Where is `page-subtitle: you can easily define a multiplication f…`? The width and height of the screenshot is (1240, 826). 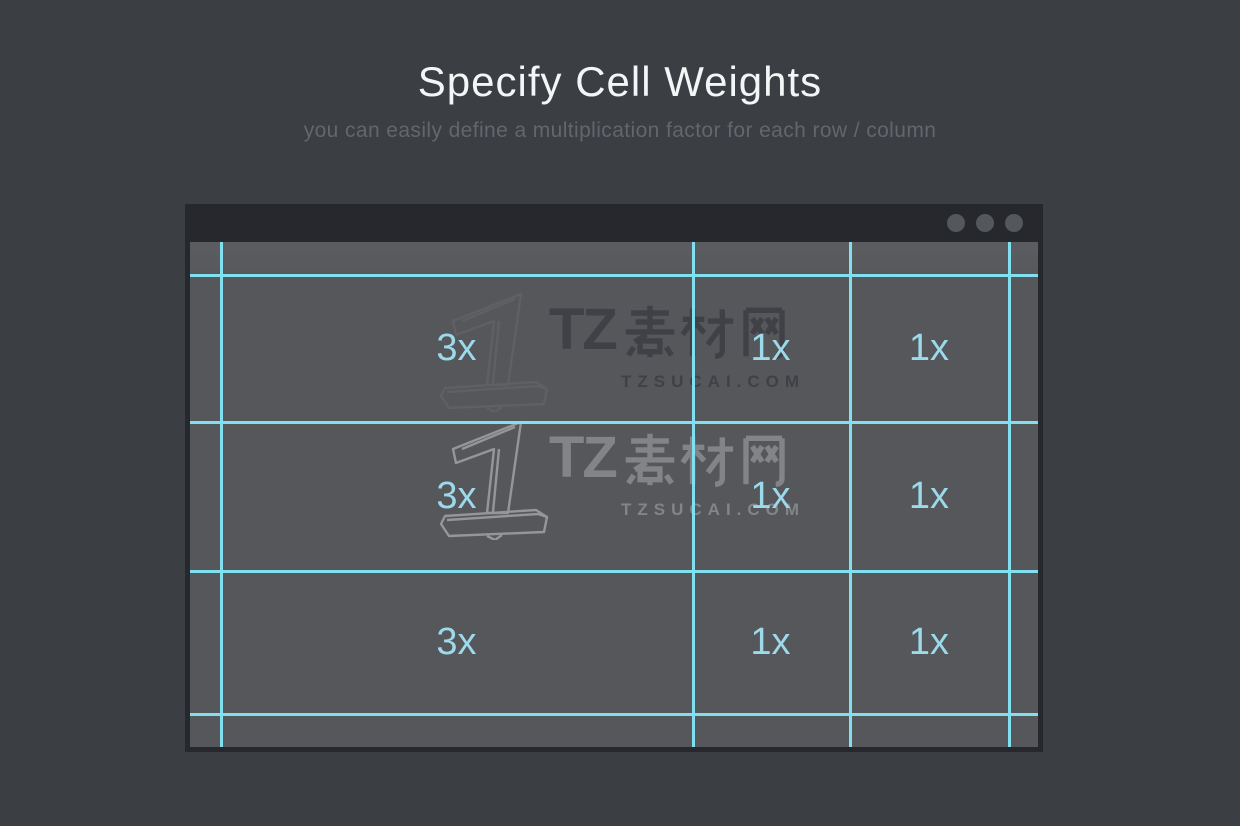
page-subtitle: you can easily define a multiplication f… is located at coordinates (620, 130).